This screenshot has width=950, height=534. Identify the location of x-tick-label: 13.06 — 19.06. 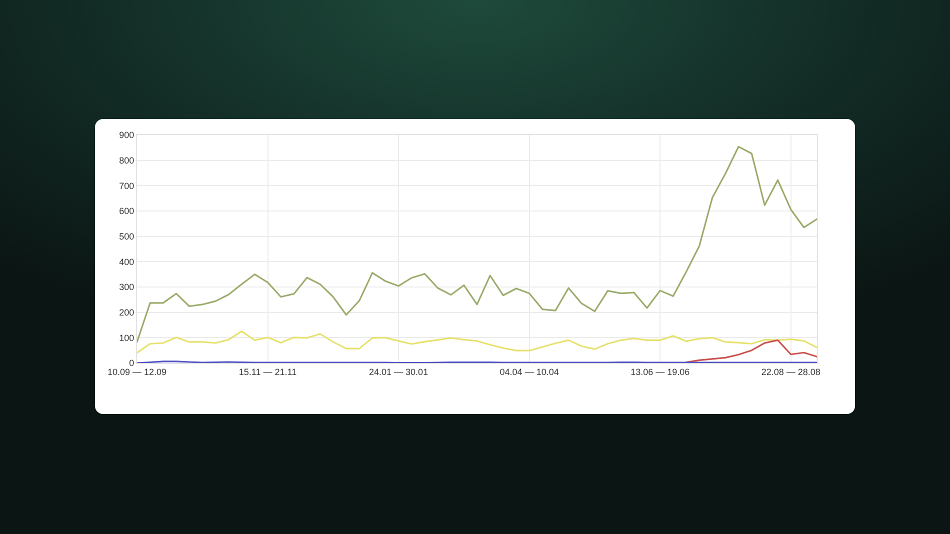
(660, 371).